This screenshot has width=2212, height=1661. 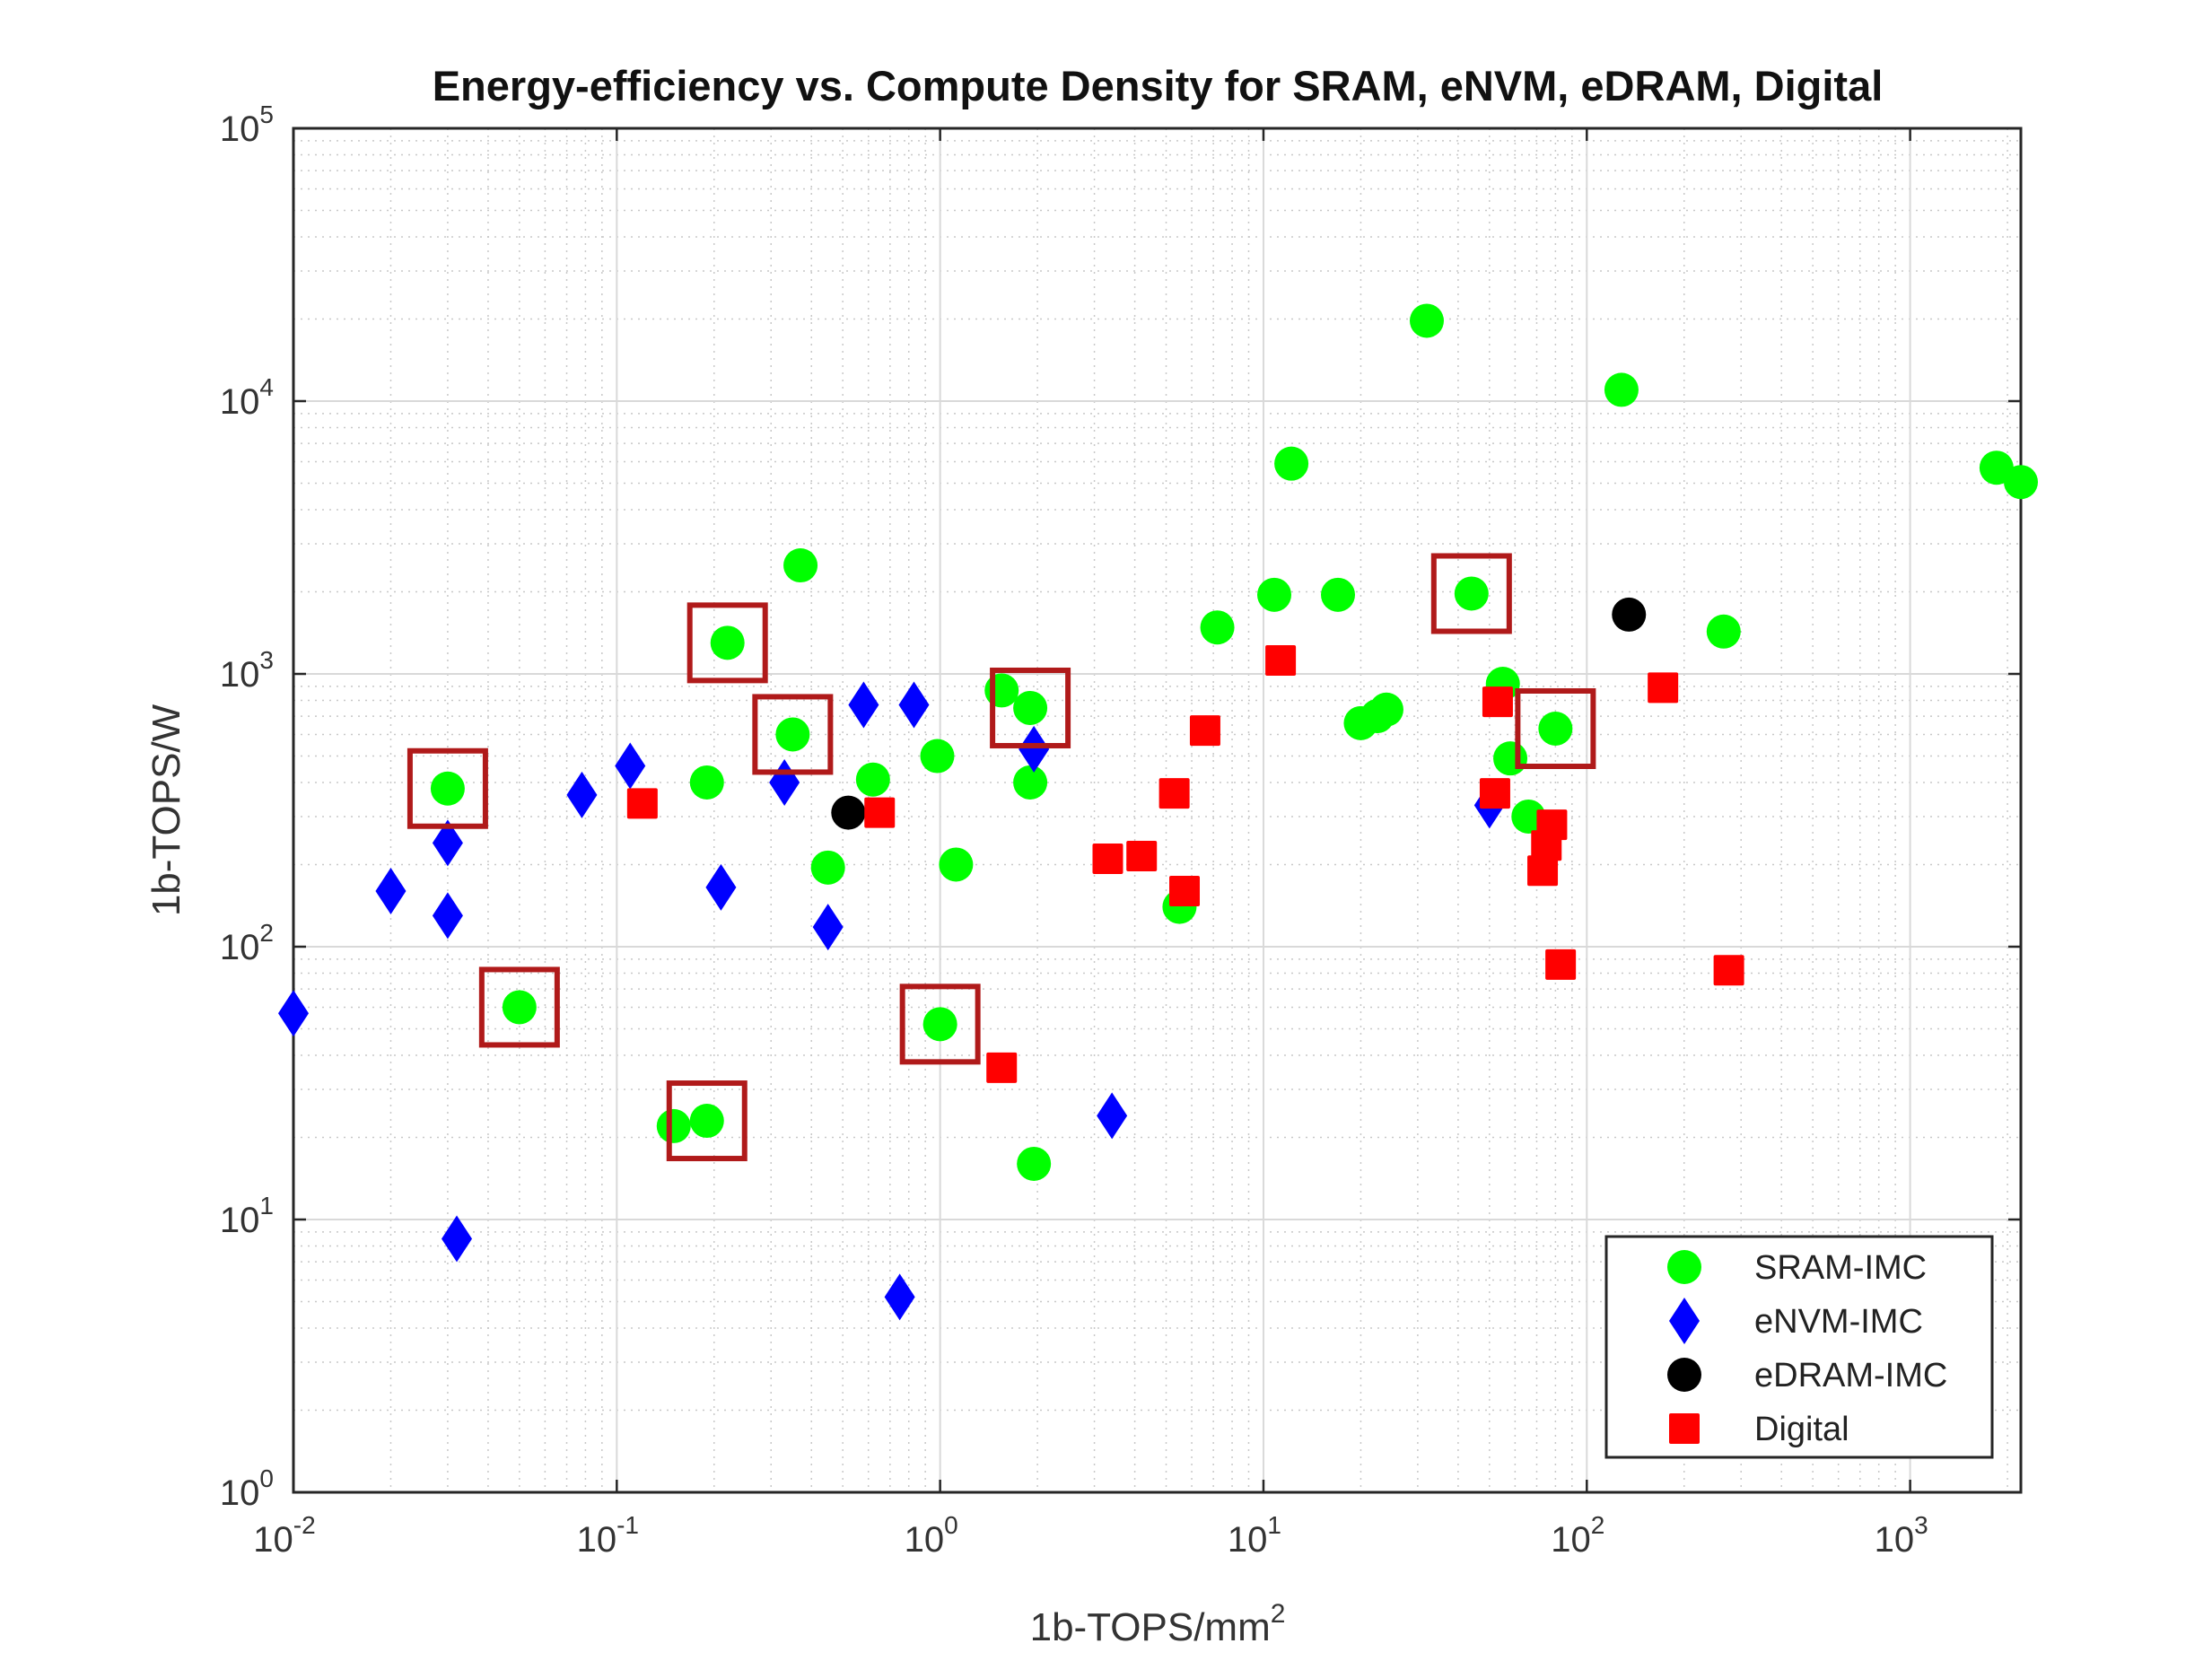 I want to click on legend-label-sram-imc: SRAM-IMC, so click(x=1841, y=1268).